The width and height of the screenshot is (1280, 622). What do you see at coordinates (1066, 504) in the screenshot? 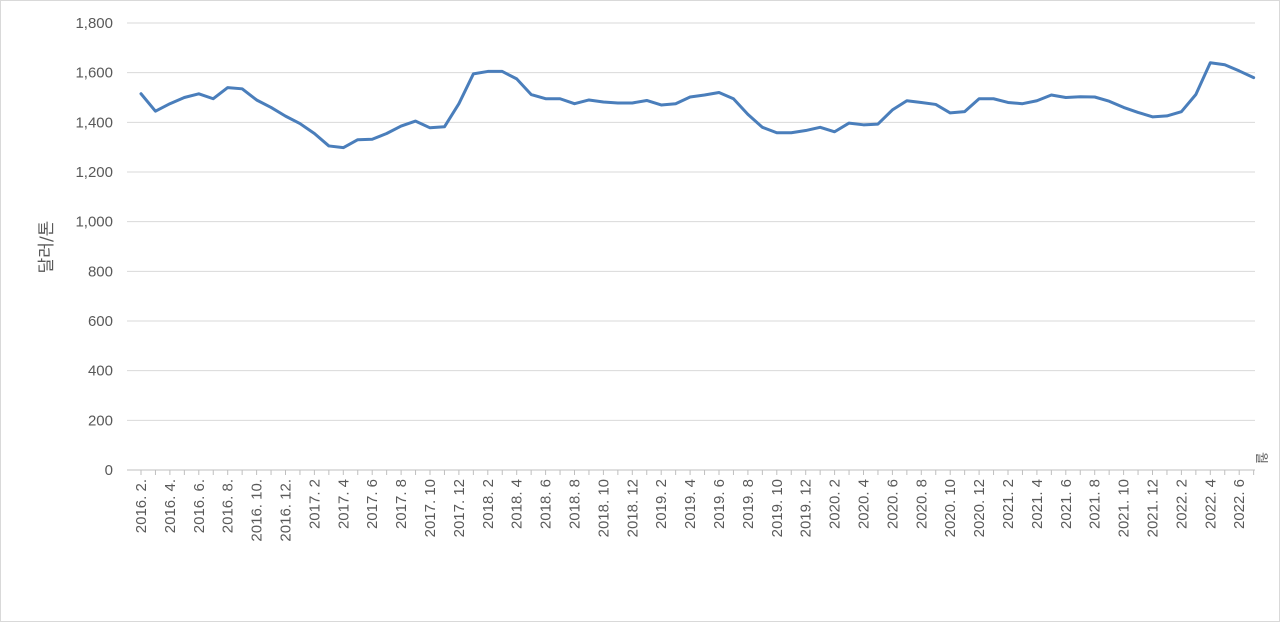
I see `x-tick-label: 2021. 6` at bounding box center [1066, 504].